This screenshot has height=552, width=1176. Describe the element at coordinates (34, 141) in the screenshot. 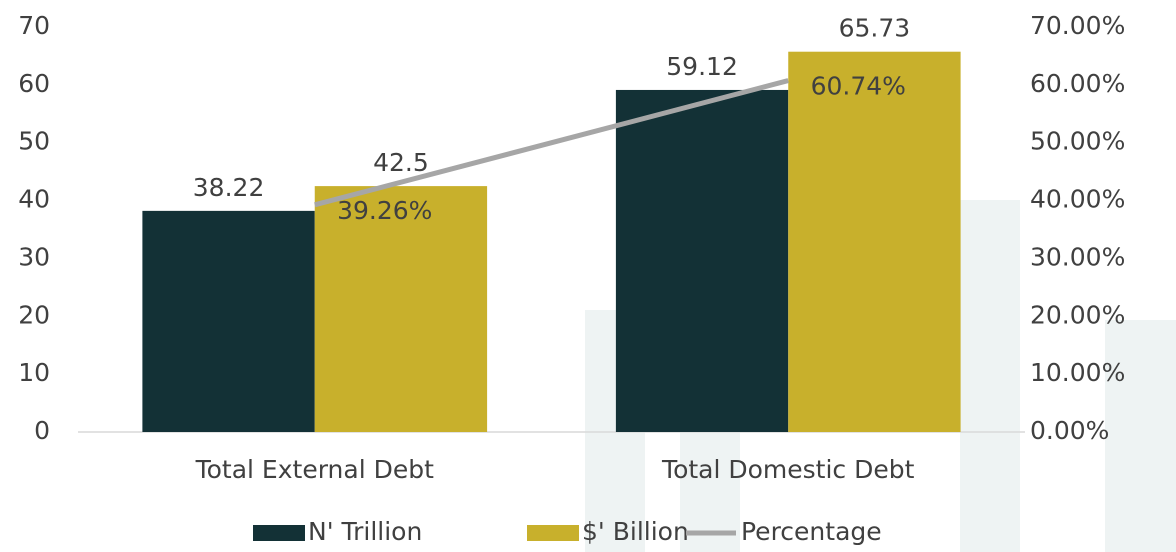

I see `y-tick-label: 50` at that location.